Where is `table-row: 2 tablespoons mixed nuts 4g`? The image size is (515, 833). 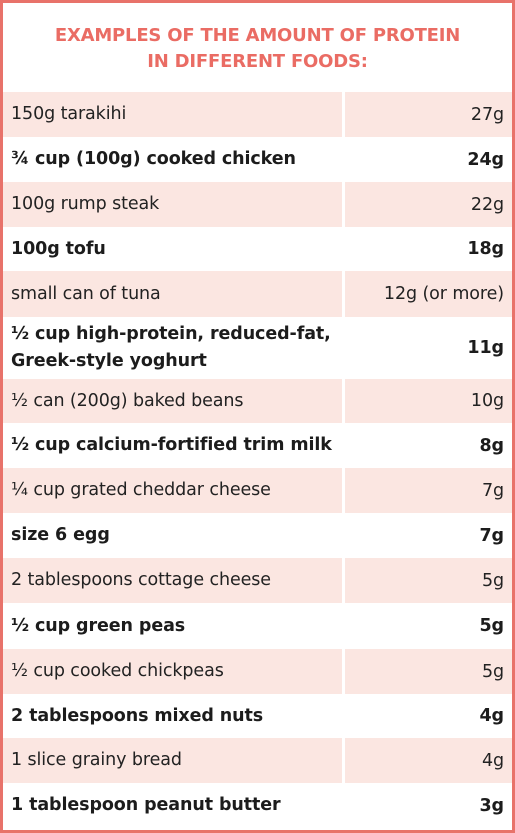
table-row: 2 tablespoons mixed nuts 4g is located at coordinates (257, 716).